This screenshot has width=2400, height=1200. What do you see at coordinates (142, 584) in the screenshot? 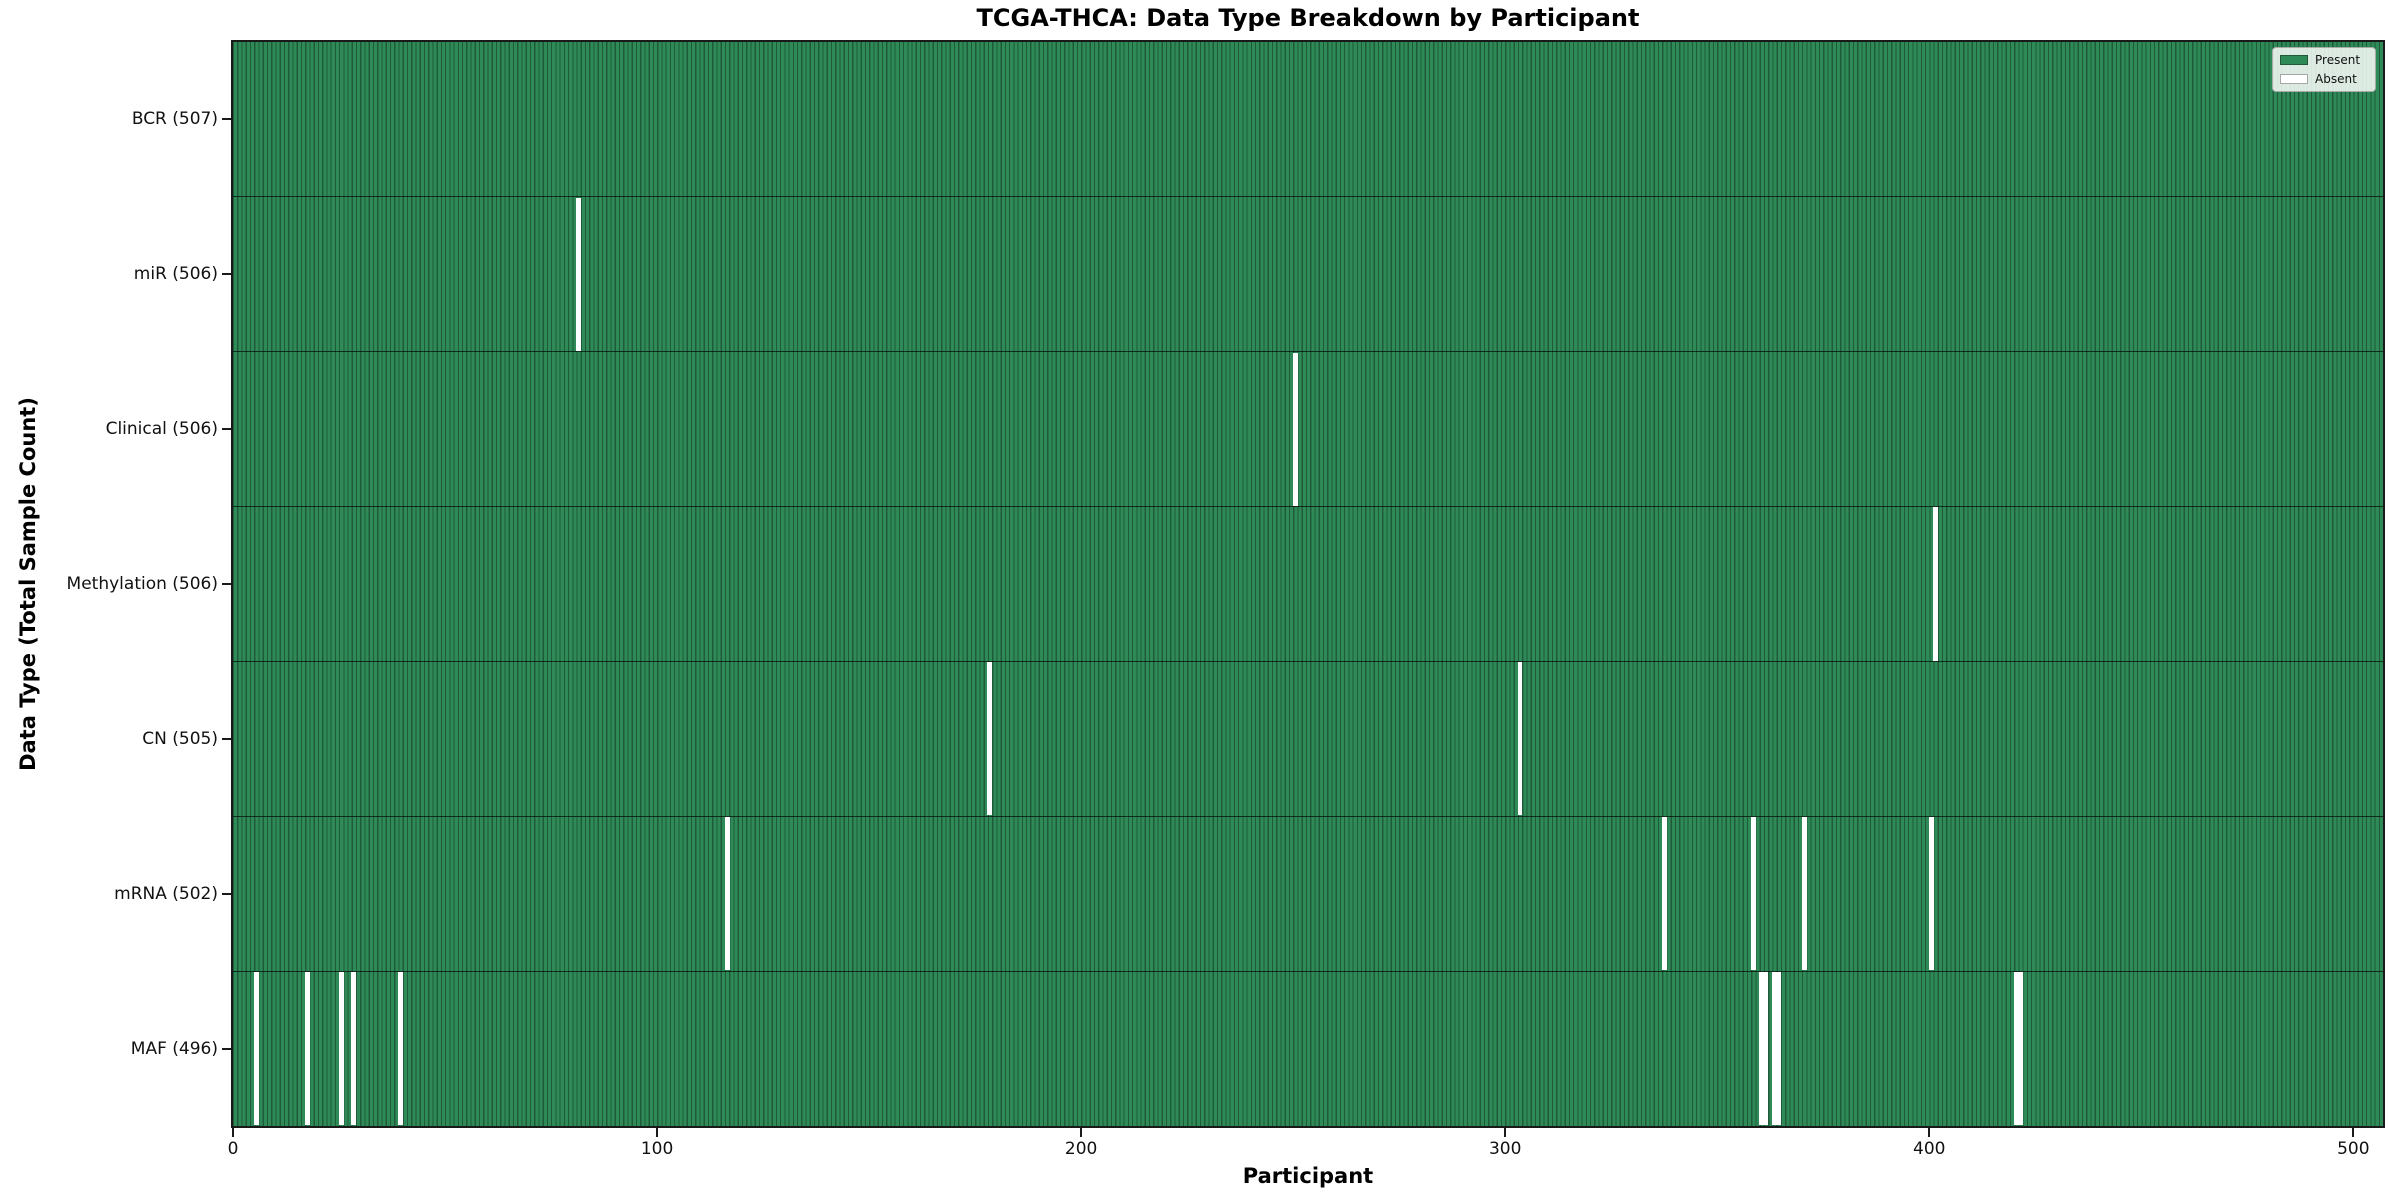
I see `y-tick-label-Methylation: Methylation (506)` at bounding box center [142, 584].